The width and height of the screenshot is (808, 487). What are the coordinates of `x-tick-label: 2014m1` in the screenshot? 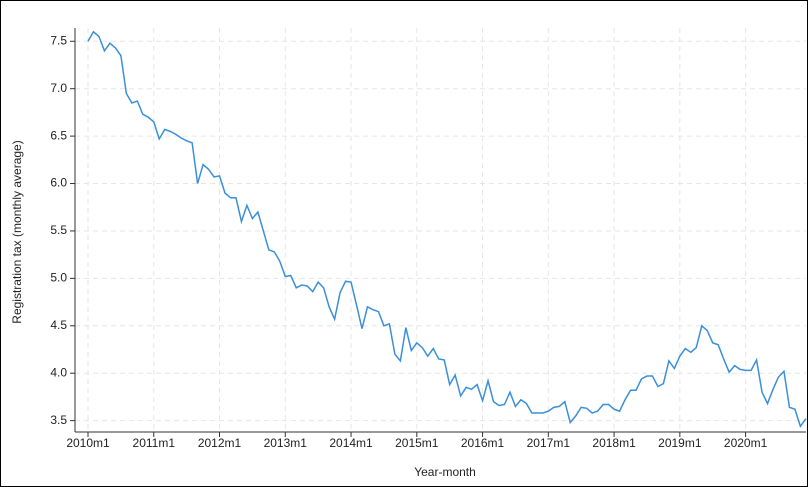 It's located at (351, 443).